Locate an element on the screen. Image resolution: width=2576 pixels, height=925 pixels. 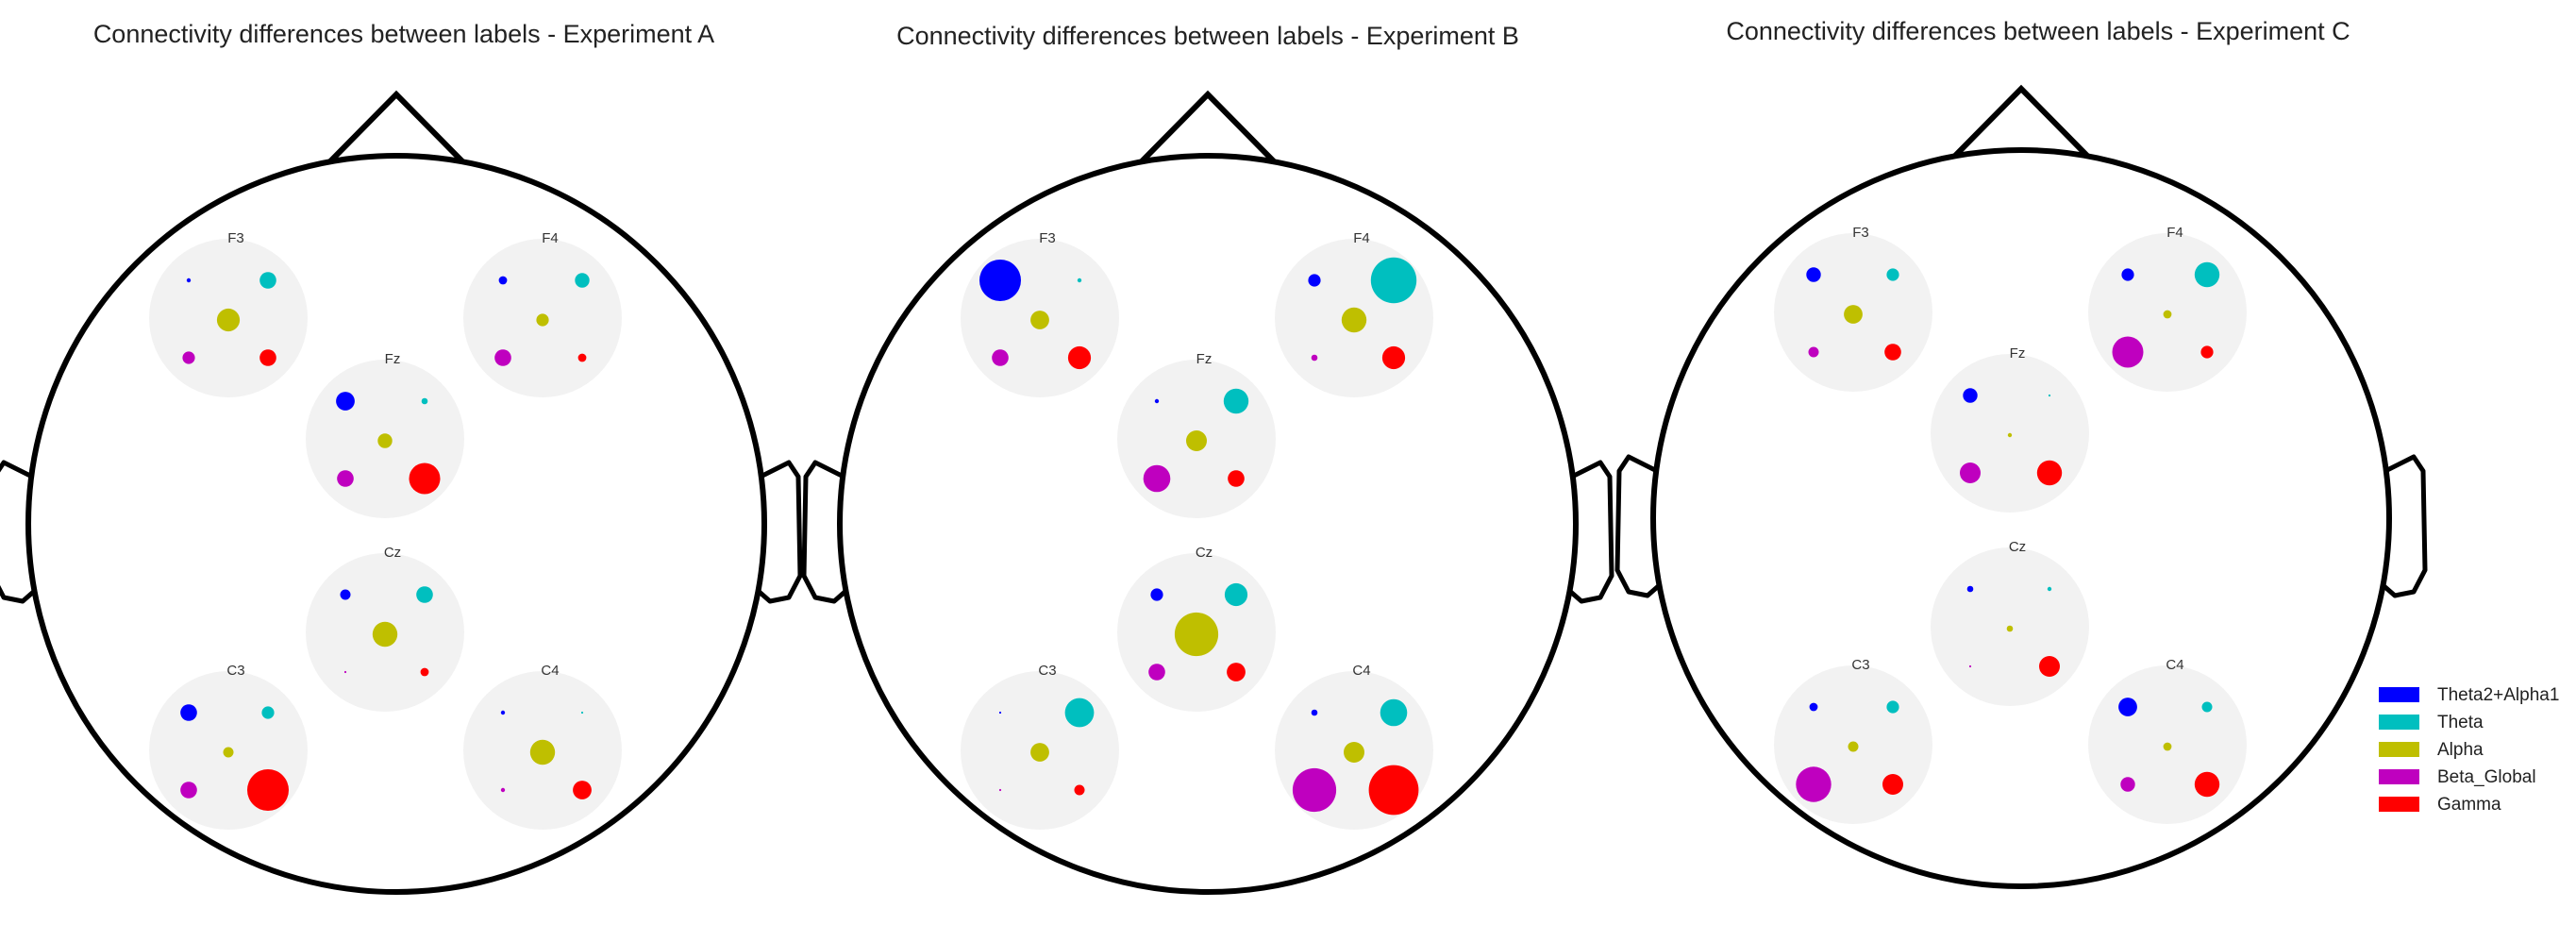
legend-label: Theta2+Alpha1 is located at coordinates (2498, 695).